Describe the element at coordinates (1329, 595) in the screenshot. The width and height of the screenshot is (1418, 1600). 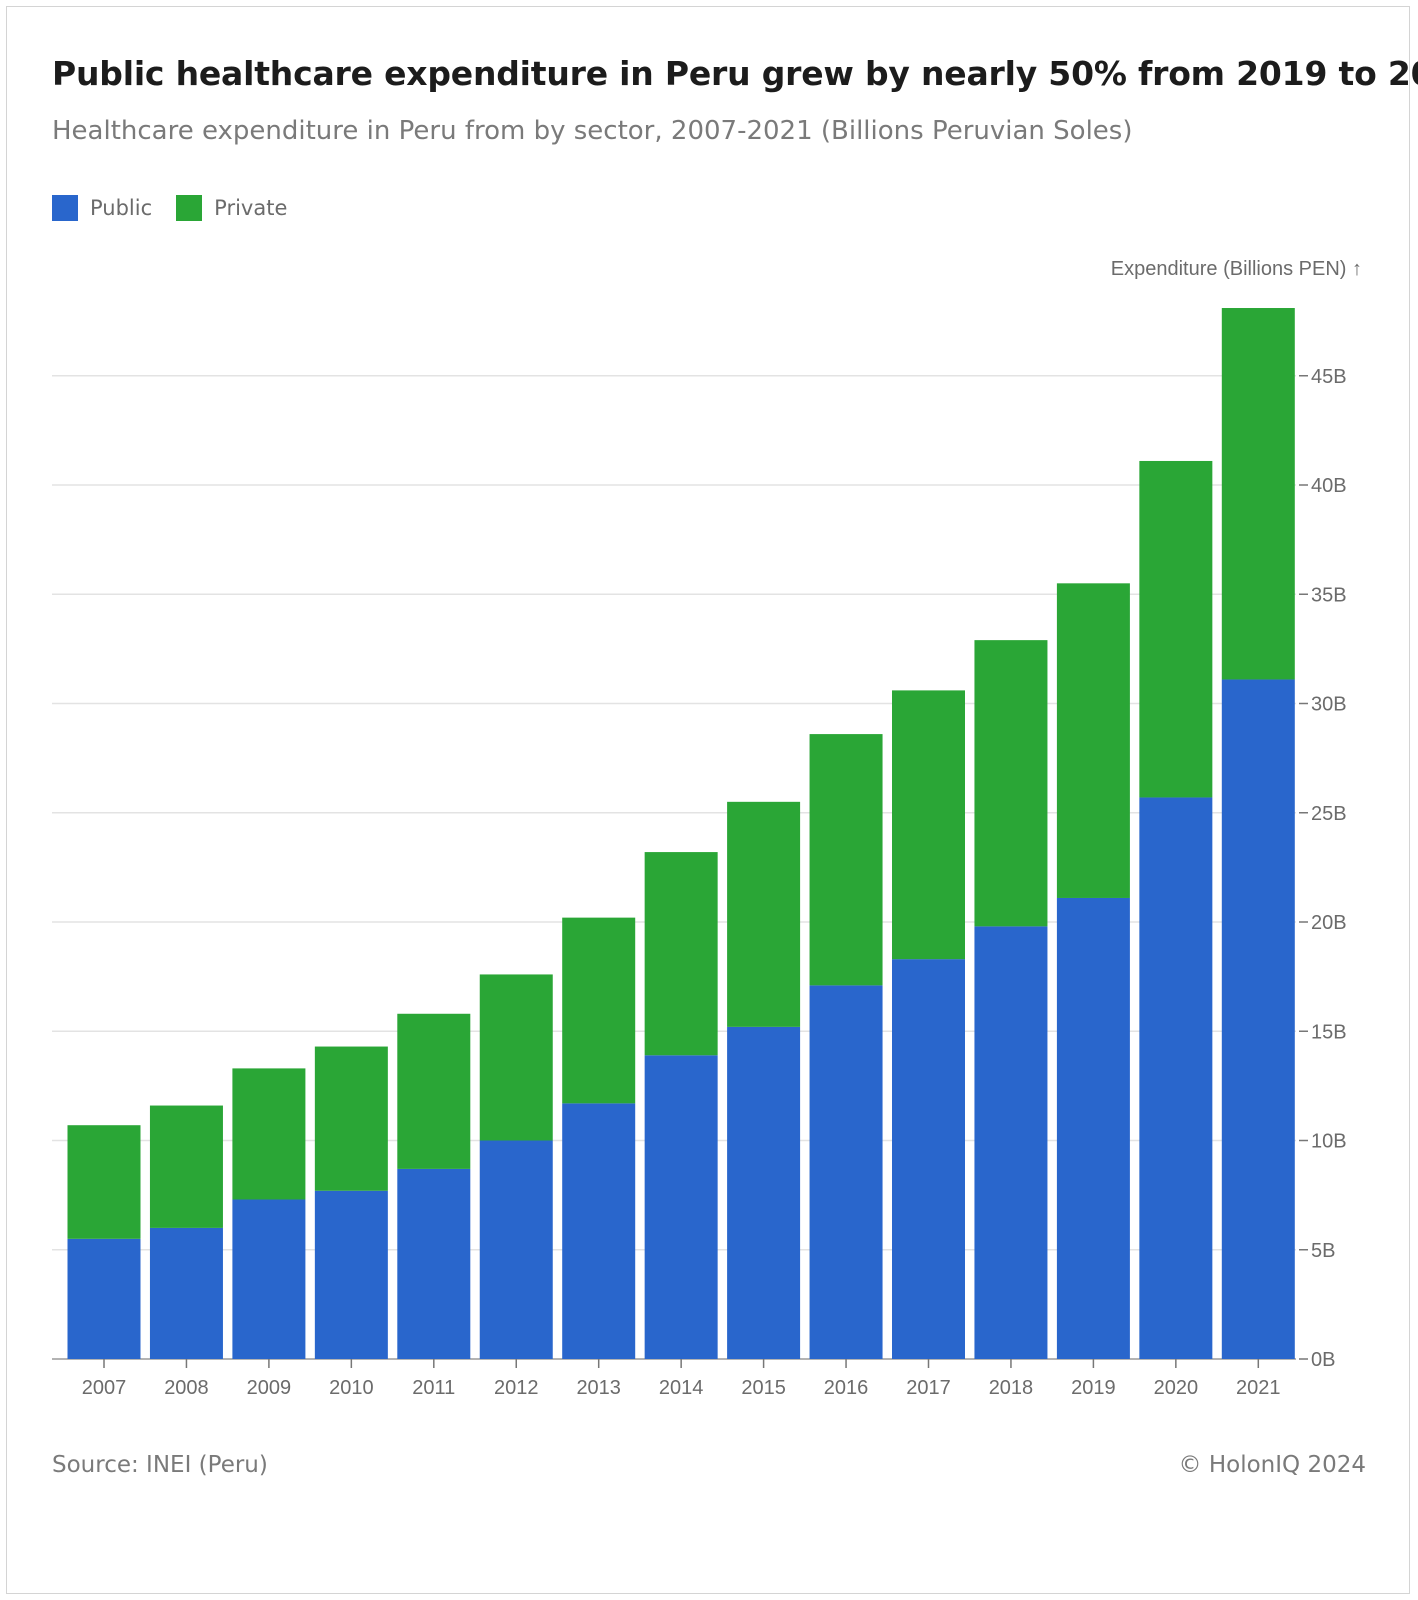
I see `y-tick-label: 35B` at that location.